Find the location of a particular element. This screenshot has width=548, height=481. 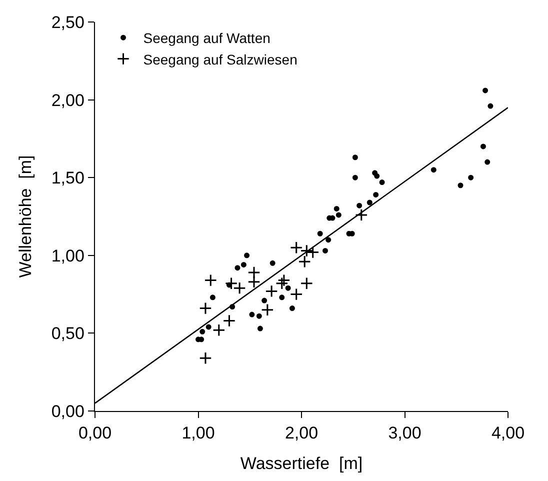

y-tick-label: 2,00 is located at coordinates (67, 100).